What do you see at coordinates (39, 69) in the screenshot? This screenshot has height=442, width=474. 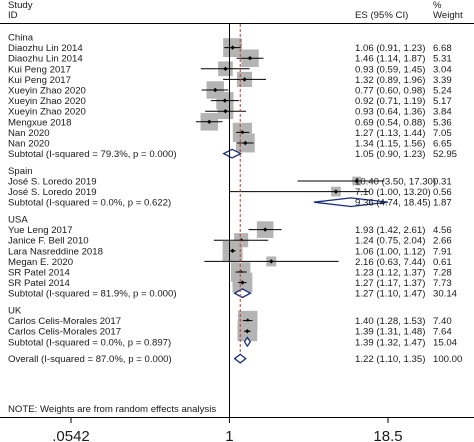 I see `study-label: Kui Peng 2017` at bounding box center [39, 69].